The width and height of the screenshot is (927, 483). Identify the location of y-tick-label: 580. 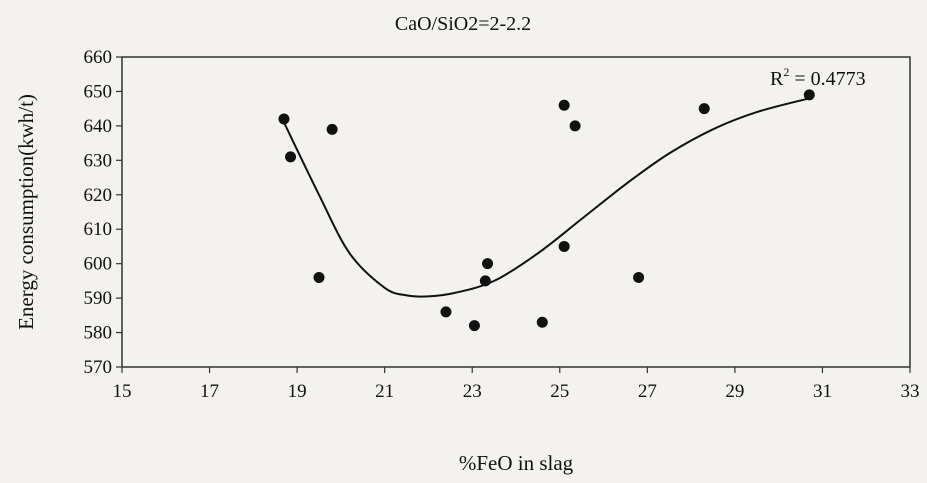
(98, 333).